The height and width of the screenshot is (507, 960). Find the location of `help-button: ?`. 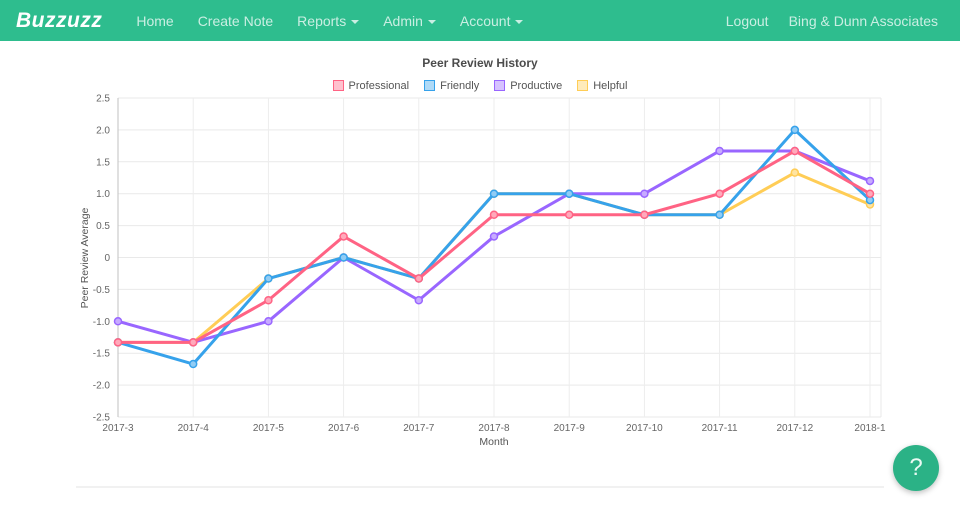

help-button: ? is located at coordinates (916, 468).